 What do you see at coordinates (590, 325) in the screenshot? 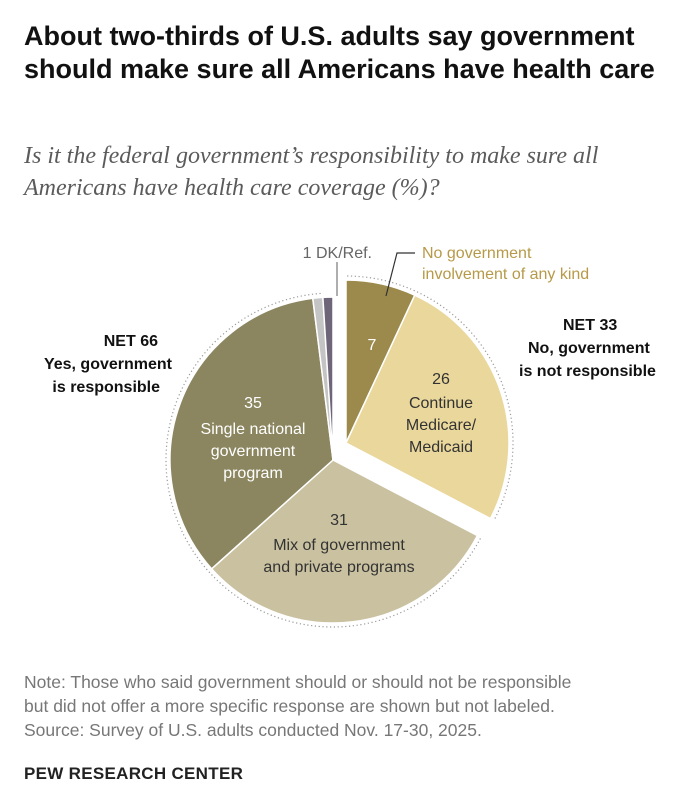
I see `net-no-title: NET 33` at bounding box center [590, 325].